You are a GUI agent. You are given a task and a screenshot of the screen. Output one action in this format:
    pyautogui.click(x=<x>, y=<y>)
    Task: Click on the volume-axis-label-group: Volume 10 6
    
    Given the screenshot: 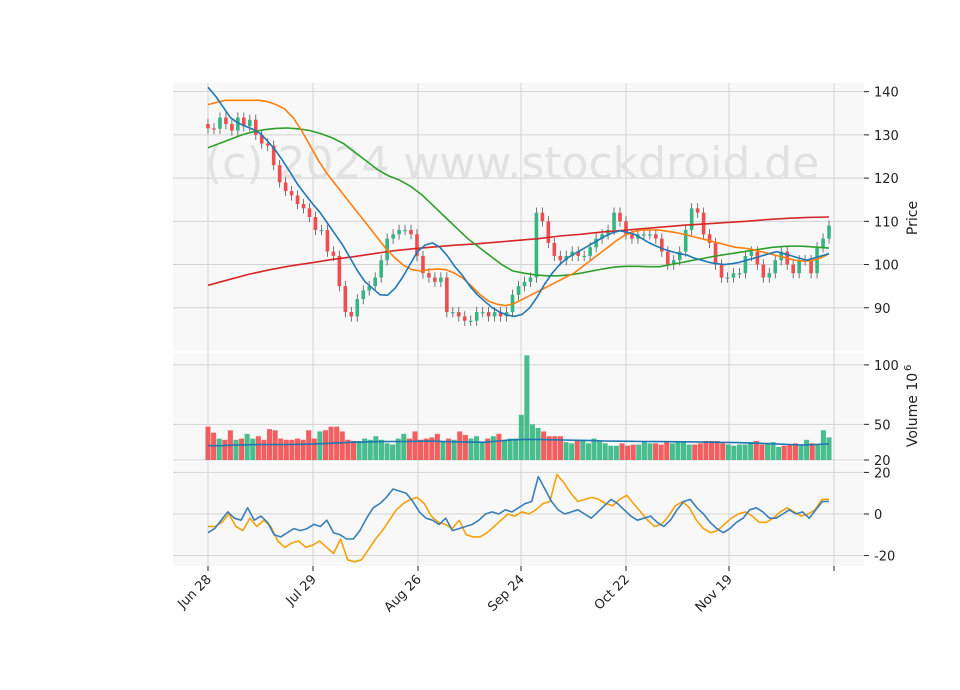 What is the action you would take?
    pyautogui.click(x=912, y=406)
    